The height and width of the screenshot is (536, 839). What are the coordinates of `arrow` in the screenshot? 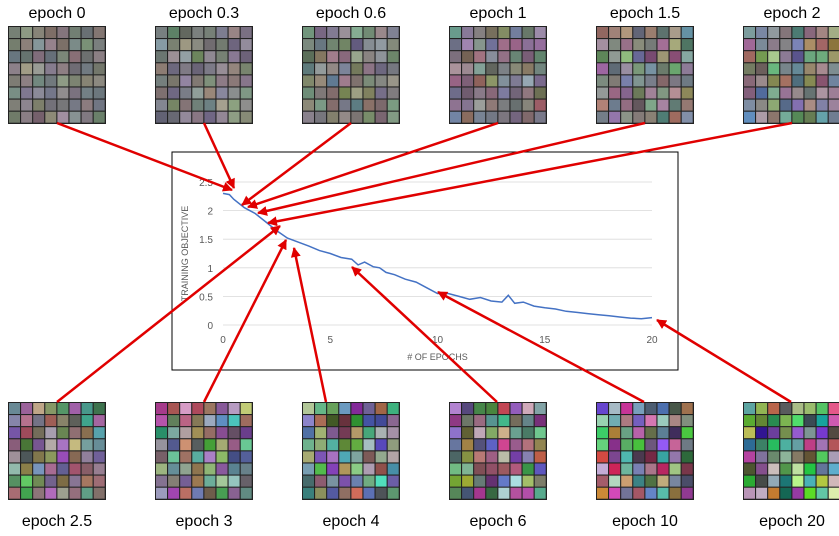 It's located at (309, 325).